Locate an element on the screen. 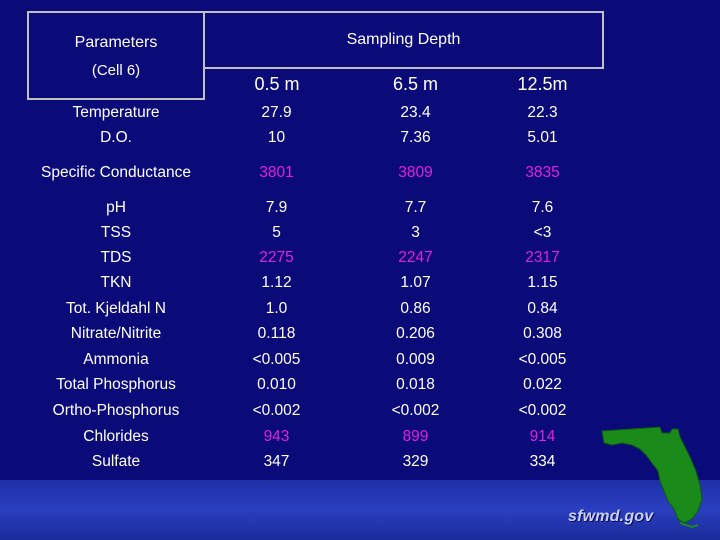 Image resolution: width=720 pixels, height=540 pixels. bottom-band is located at coordinates (360, 510).